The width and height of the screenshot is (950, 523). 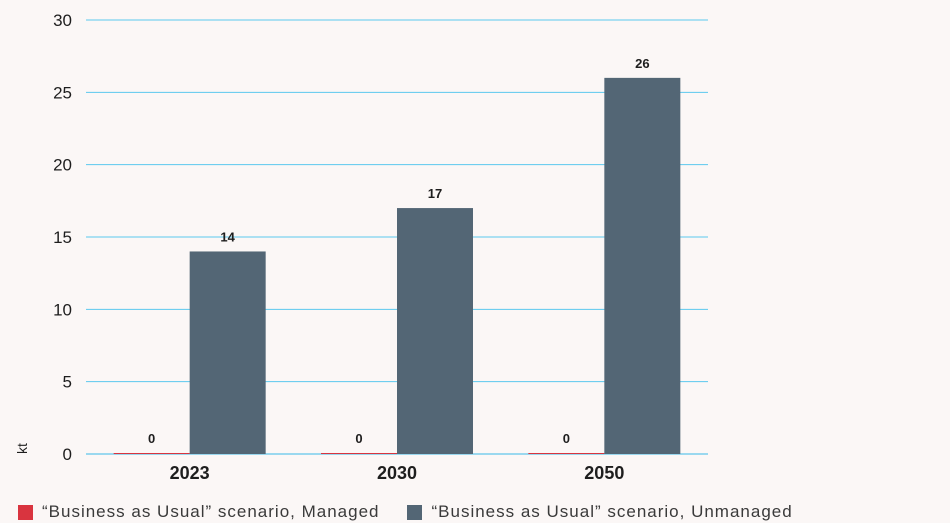 I want to click on bar-unmanaged-2023, so click(x=227, y=352).